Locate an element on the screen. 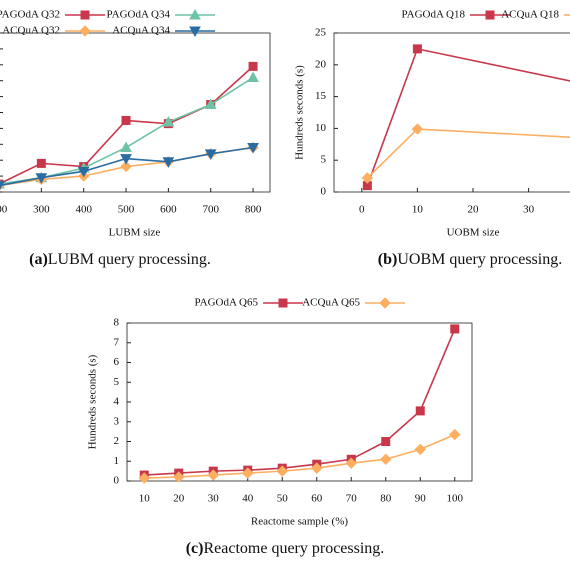 The image size is (570, 570). y-tick-label: 7 is located at coordinates (117, 342).